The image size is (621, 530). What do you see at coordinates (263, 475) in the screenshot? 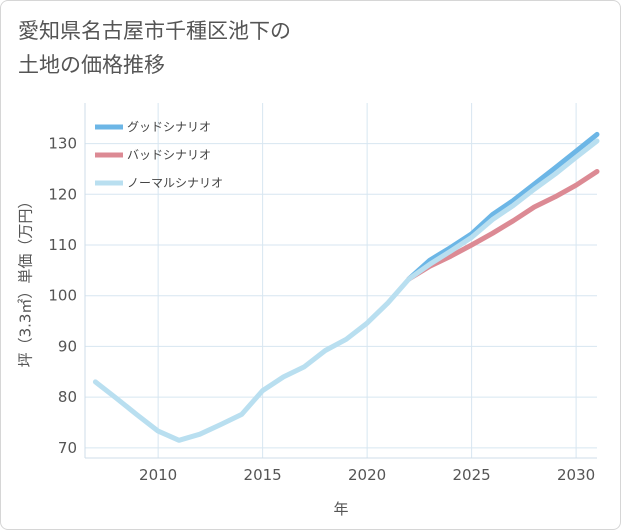
I see `x-tick-label: 2015` at bounding box center [263, 475].